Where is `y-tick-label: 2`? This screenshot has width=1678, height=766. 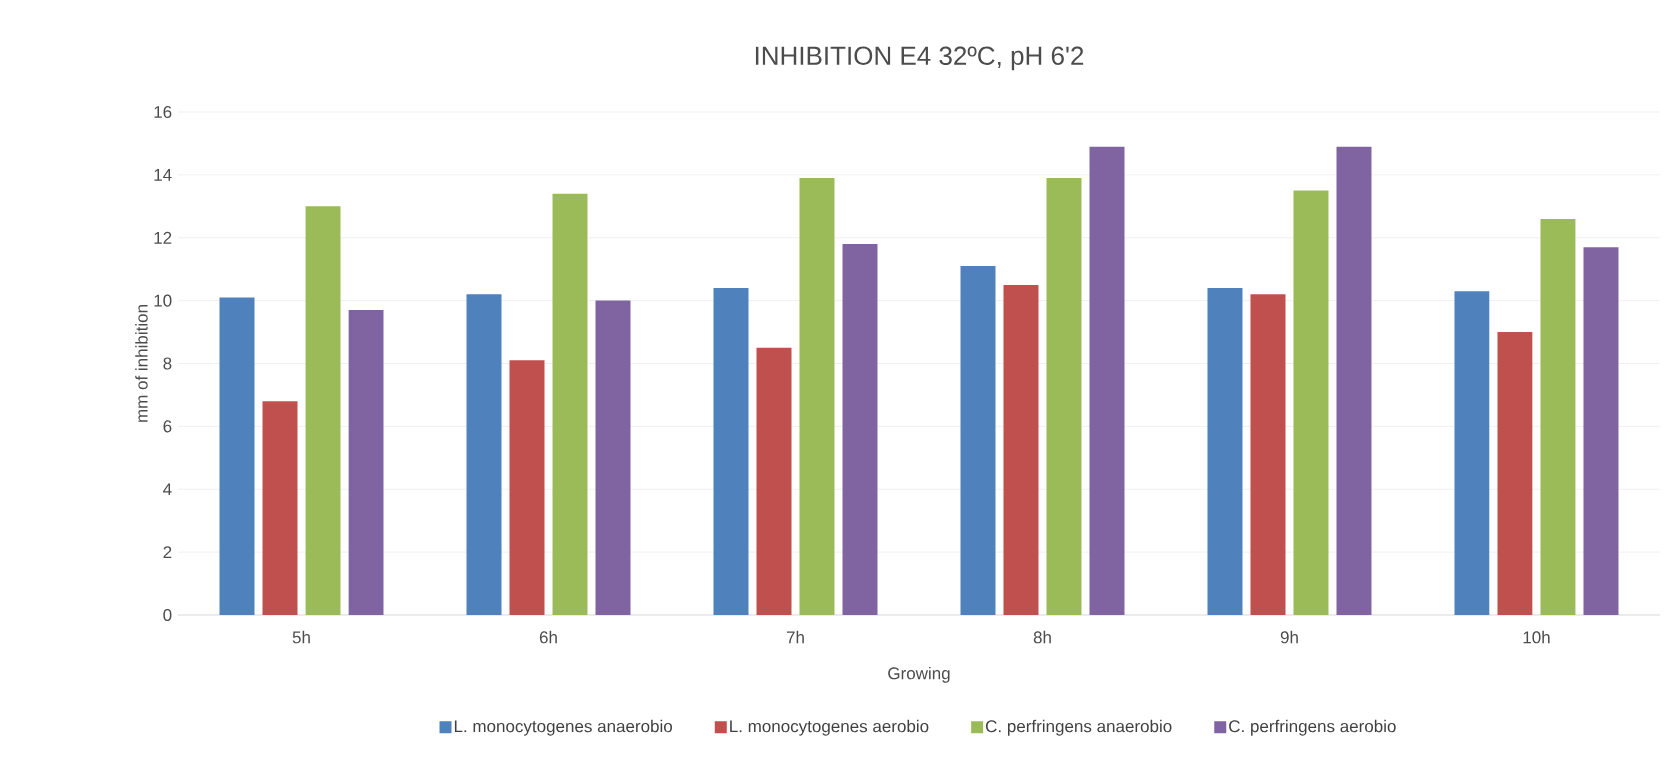
y-tick-label: 2 is located at coordinates (167, 552).